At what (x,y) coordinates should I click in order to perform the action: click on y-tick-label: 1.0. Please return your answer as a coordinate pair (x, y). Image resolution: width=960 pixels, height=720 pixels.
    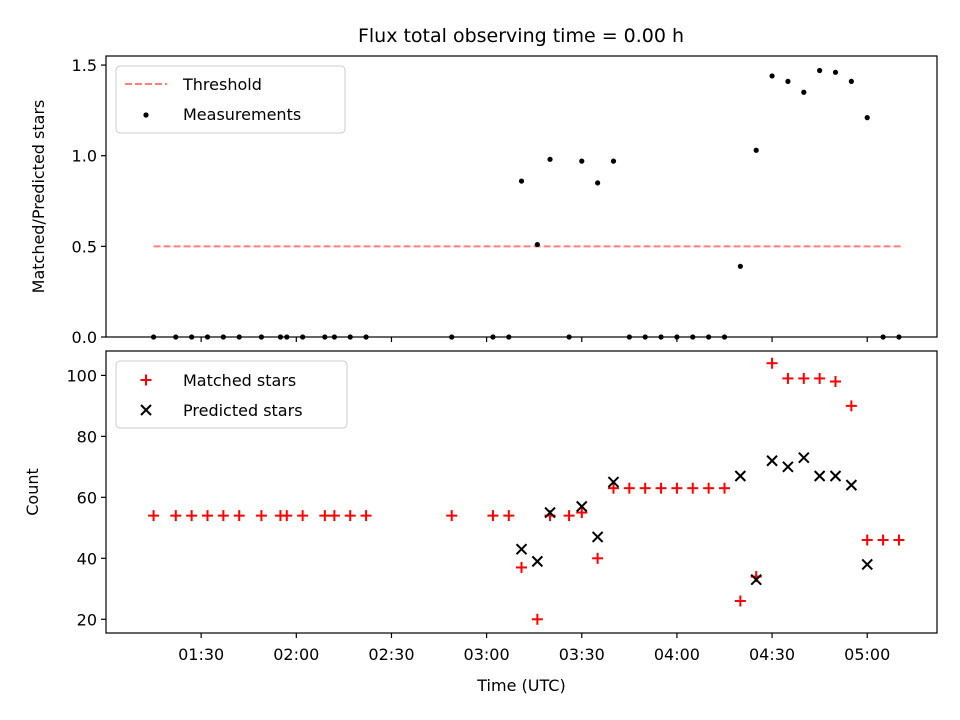
    Looking at the image, I should click on (84, 156).